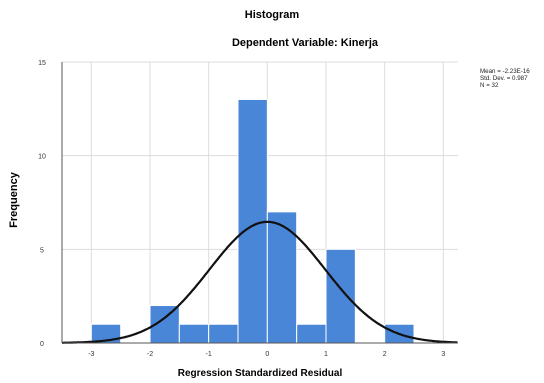  What do you see at coordinates (42, 63) in the screenshot?
I see `y-tick-label: 15` at bounding box center [42, 63].